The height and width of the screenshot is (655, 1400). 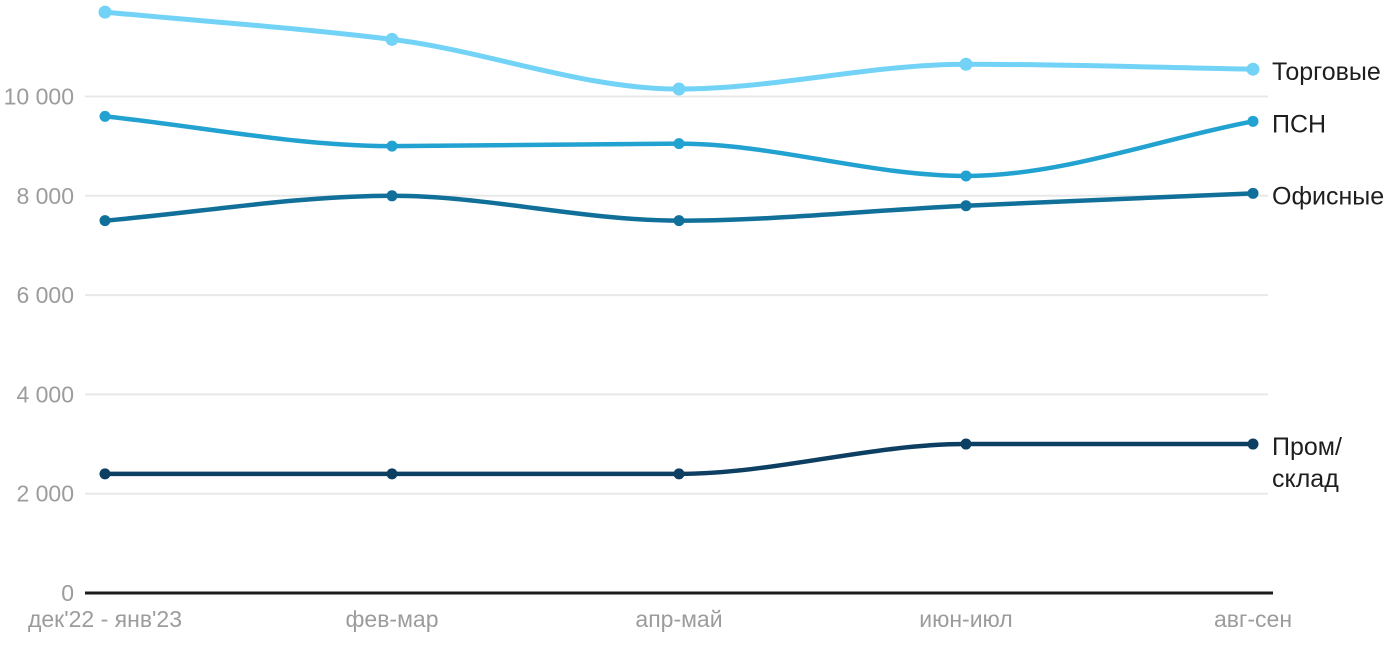 What do you see at coordinates (1305, 479) in the screenshot?
I see `series-label: склад` at bounding box center [1305, 479].